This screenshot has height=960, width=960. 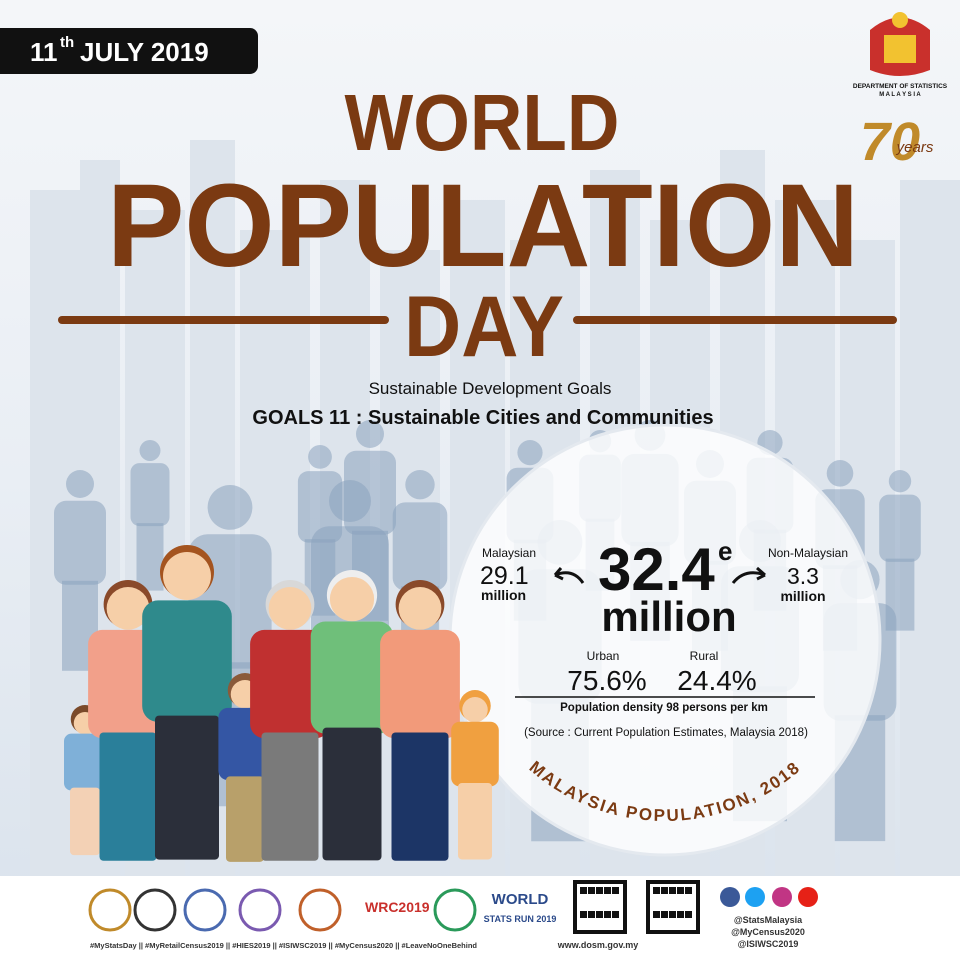 What do you see at coordinates (569, 575) in the screenshot?
I see `arrow-left` at bounding box center [569, 575].